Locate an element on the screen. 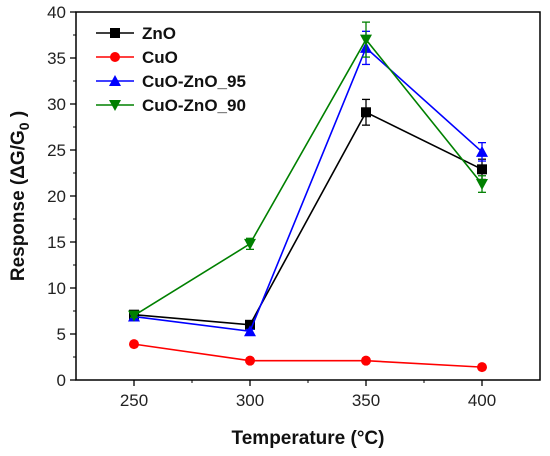 This screenshot has height=456, width=550. legend-label: CuO is located at coordinates (160, 57).